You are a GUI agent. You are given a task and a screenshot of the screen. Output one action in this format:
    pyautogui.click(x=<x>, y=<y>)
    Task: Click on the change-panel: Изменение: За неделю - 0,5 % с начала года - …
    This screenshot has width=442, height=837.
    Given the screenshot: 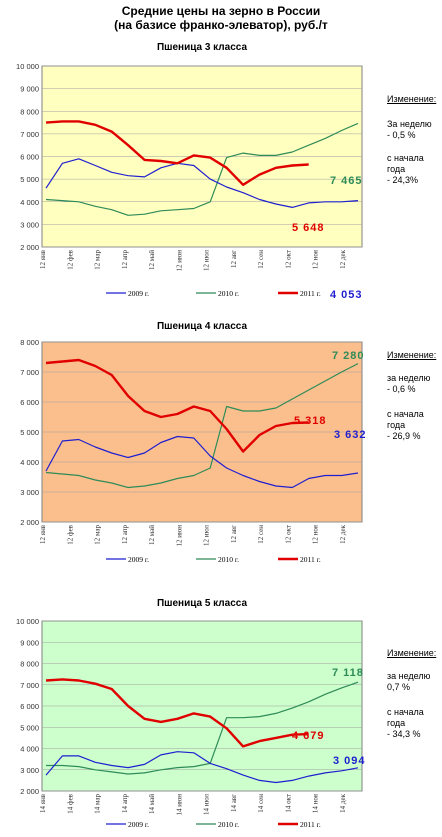 What is the action you would take?
    pyautogui.click(x=414, y=140)
    